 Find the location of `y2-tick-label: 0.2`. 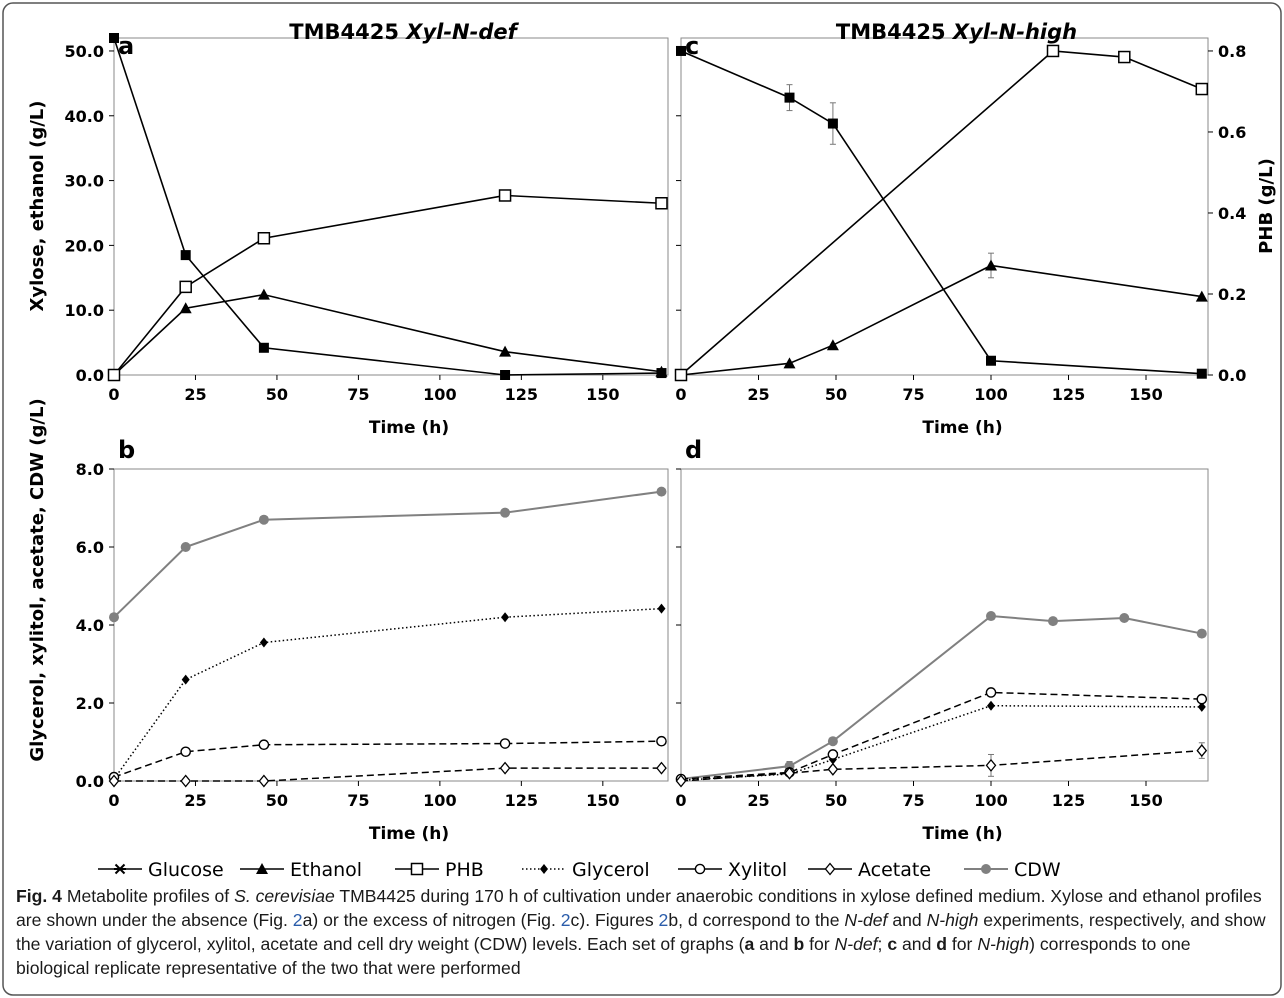

y2-tick-label: 0.2 is located at coordinates (1232, 294).